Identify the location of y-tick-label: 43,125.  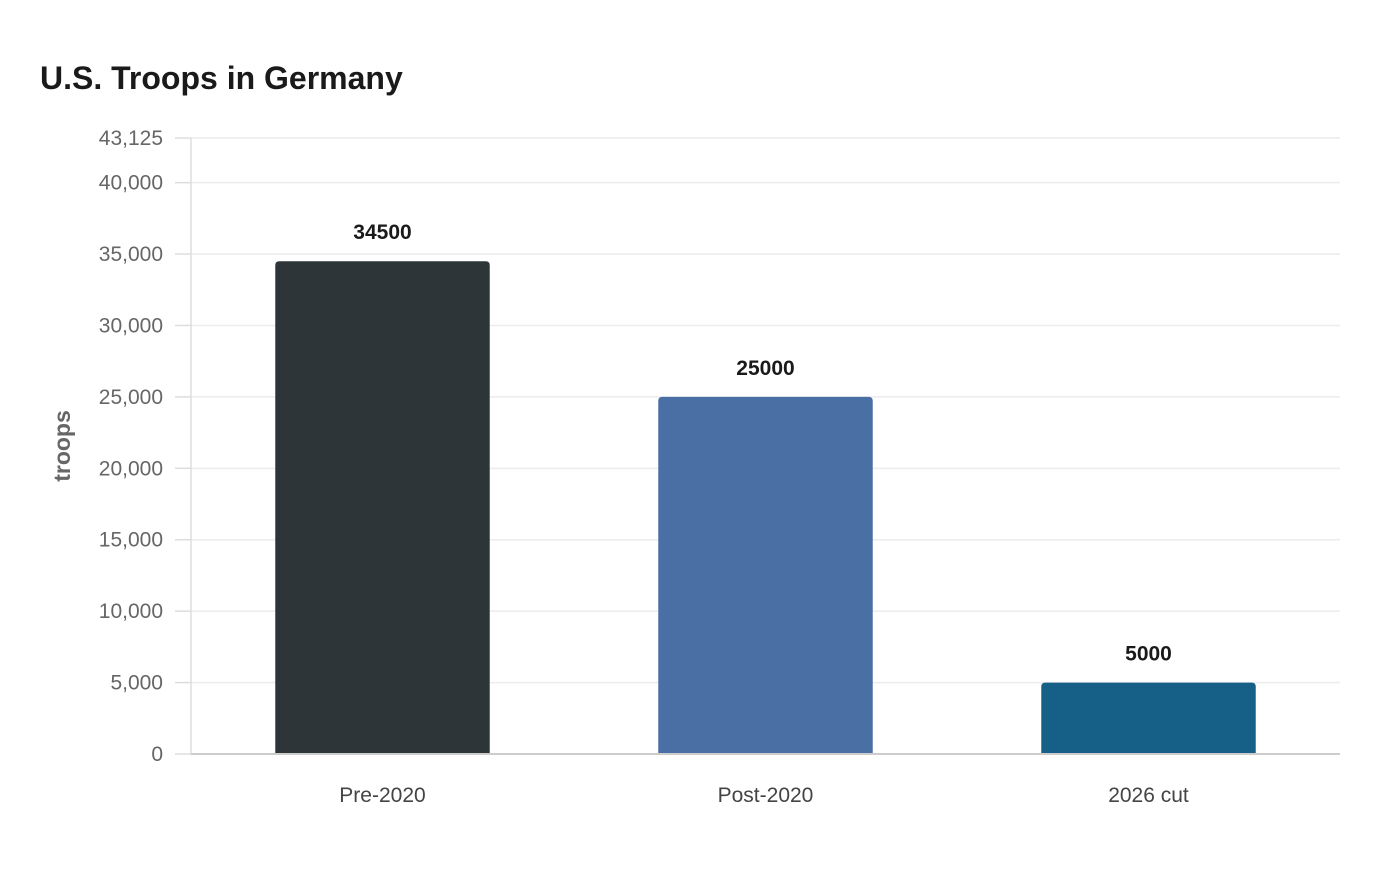
(131, 138).